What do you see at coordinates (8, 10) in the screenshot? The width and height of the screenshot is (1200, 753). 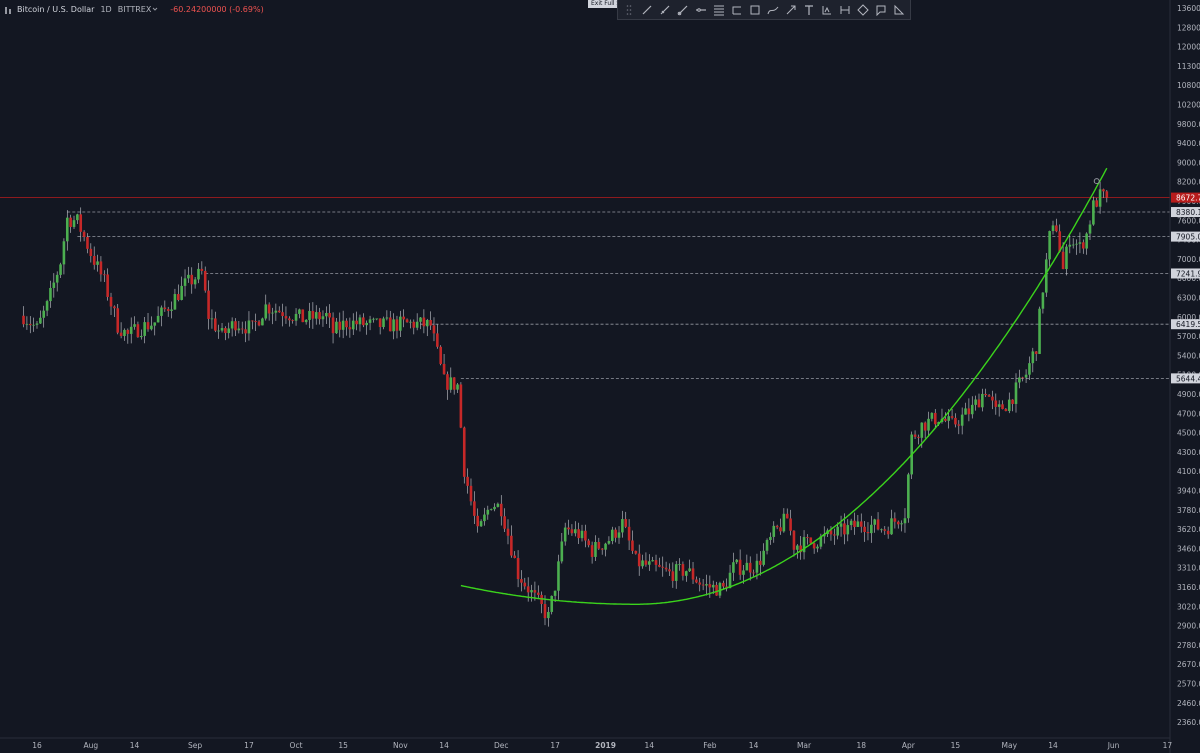 I see `series-icon` at bounding box center [8, 10].